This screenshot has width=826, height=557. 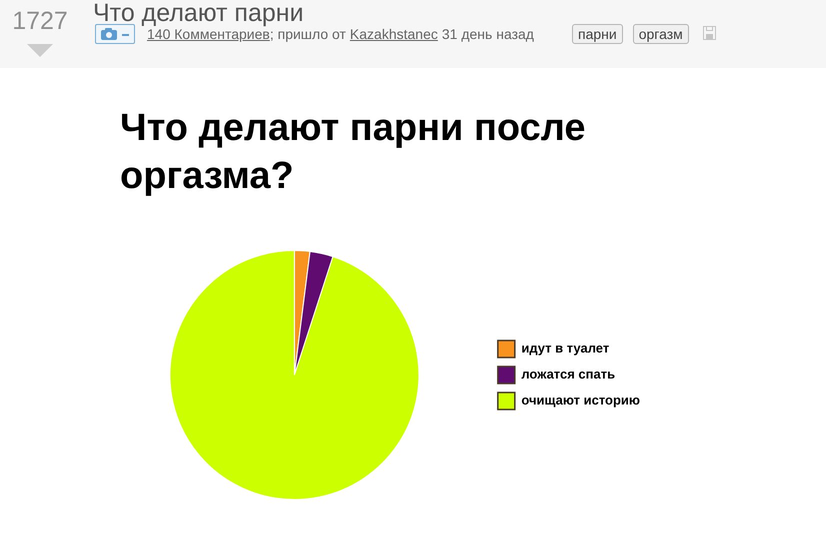 I want to click on text: парни, so click(x=597, y=34).